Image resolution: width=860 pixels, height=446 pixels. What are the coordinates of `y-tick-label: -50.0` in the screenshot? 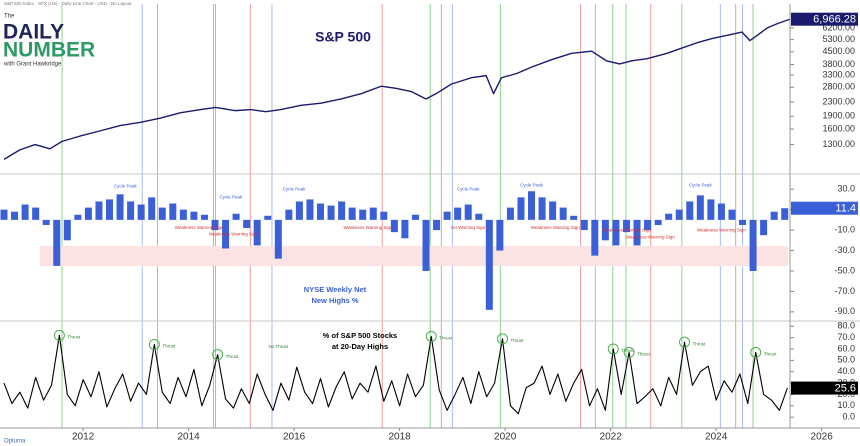 It's located at (844, 270).